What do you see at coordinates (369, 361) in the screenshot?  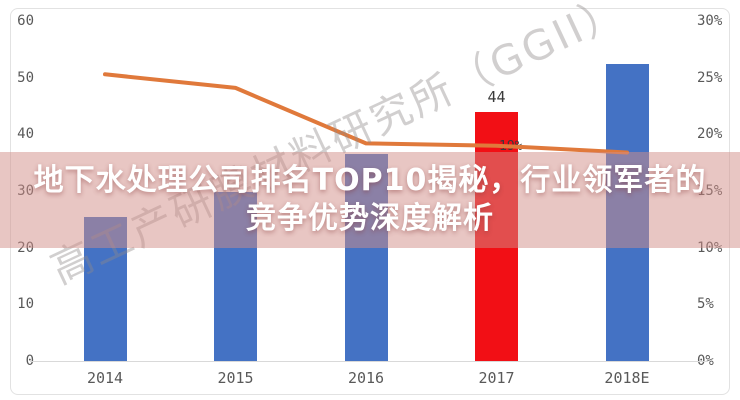 I see `x-axis-line` at bounding box center [369, 361].